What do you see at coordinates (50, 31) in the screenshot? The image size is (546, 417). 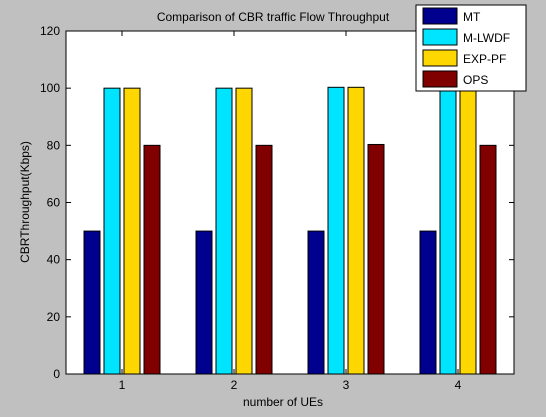 I see `y-tick-label: 120` at bounding box center [50, 31].